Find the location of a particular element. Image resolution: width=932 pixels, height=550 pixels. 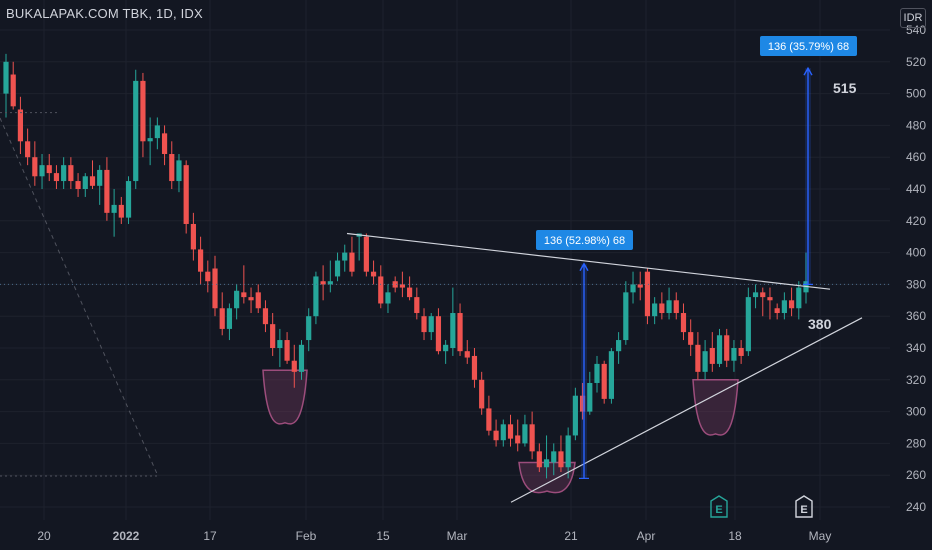

arrow-head-icon is located at coordinates (584, 267).